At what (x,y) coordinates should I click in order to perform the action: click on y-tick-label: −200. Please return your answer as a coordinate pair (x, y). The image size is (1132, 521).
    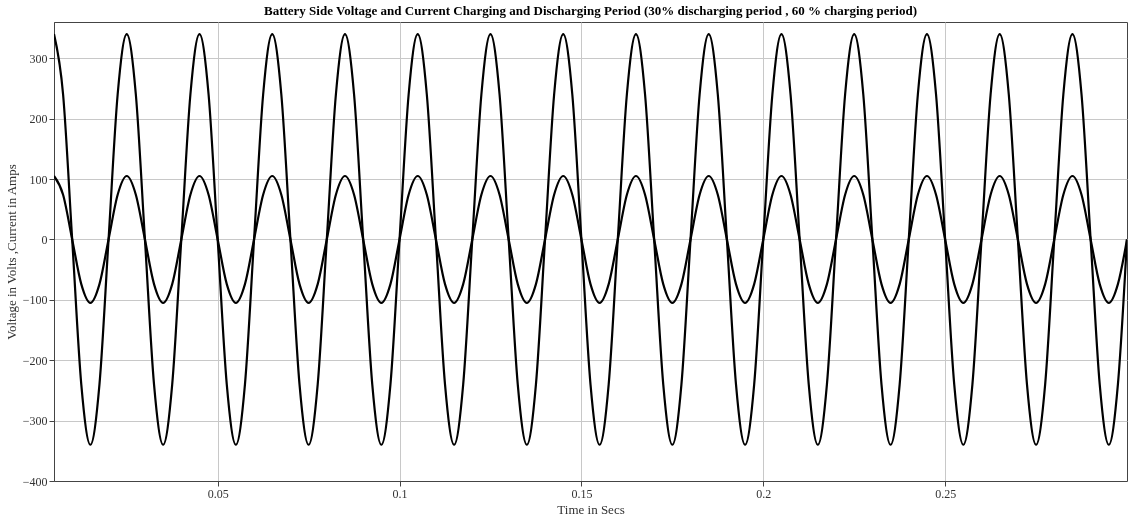
    Looking at the image, I should click on (35, 360).